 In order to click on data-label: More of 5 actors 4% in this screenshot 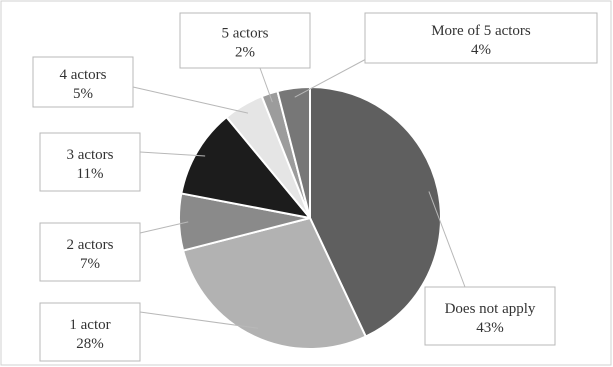, I will do `click(481, 38)`.